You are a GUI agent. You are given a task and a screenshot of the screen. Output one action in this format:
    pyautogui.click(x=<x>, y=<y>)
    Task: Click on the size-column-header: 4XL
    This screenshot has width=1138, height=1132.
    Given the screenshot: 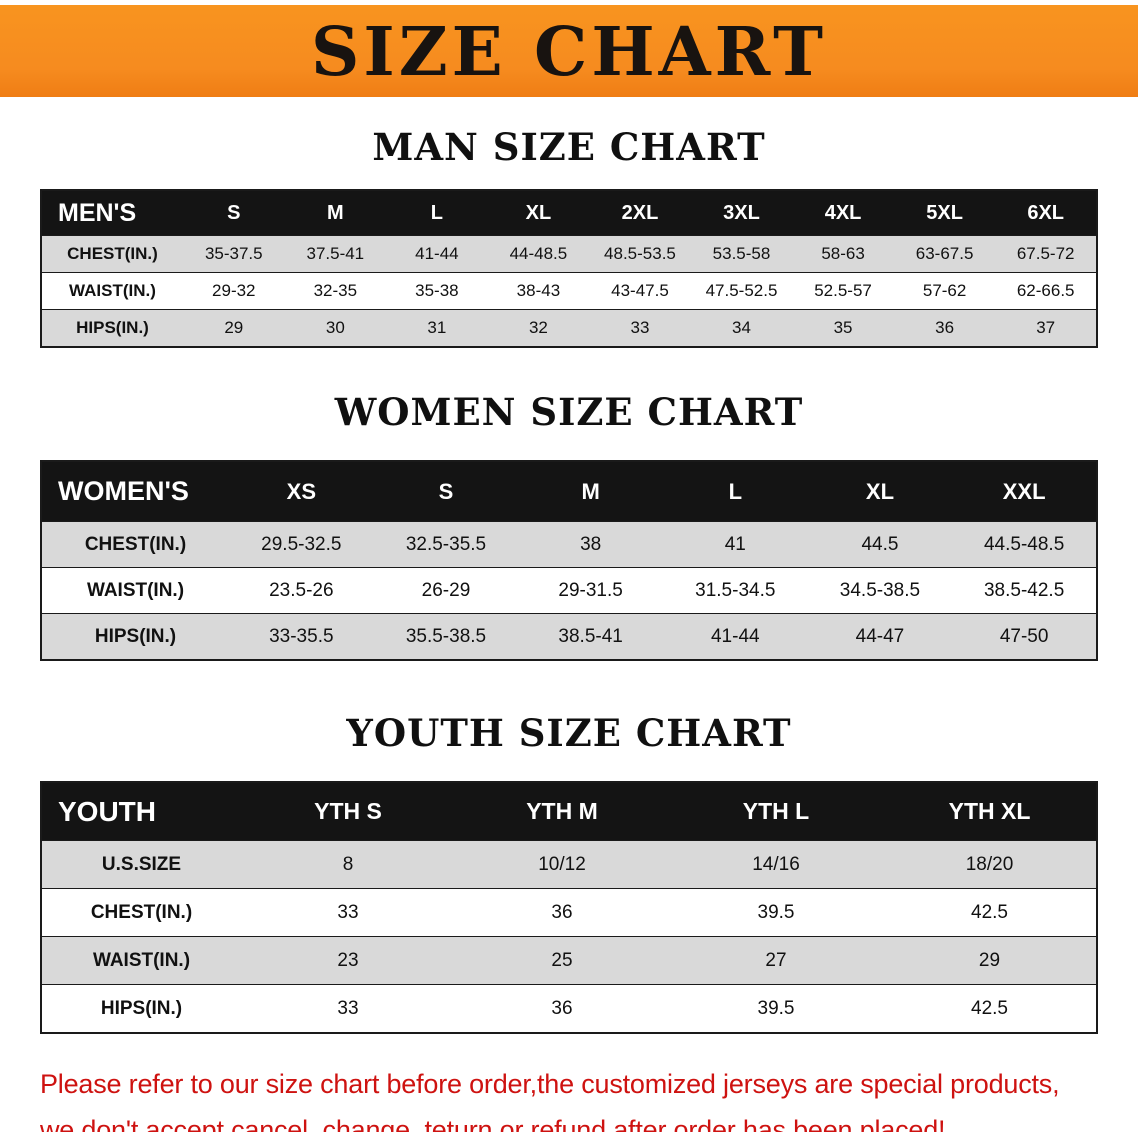 What is the action you would take?
    pyautogui.click(x=843, y=213)
    